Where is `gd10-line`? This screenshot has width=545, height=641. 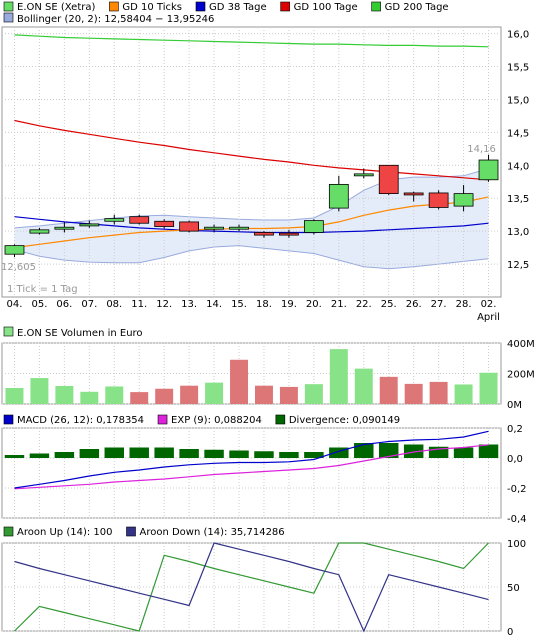 gd10-line is located at coordinates (251, 222).